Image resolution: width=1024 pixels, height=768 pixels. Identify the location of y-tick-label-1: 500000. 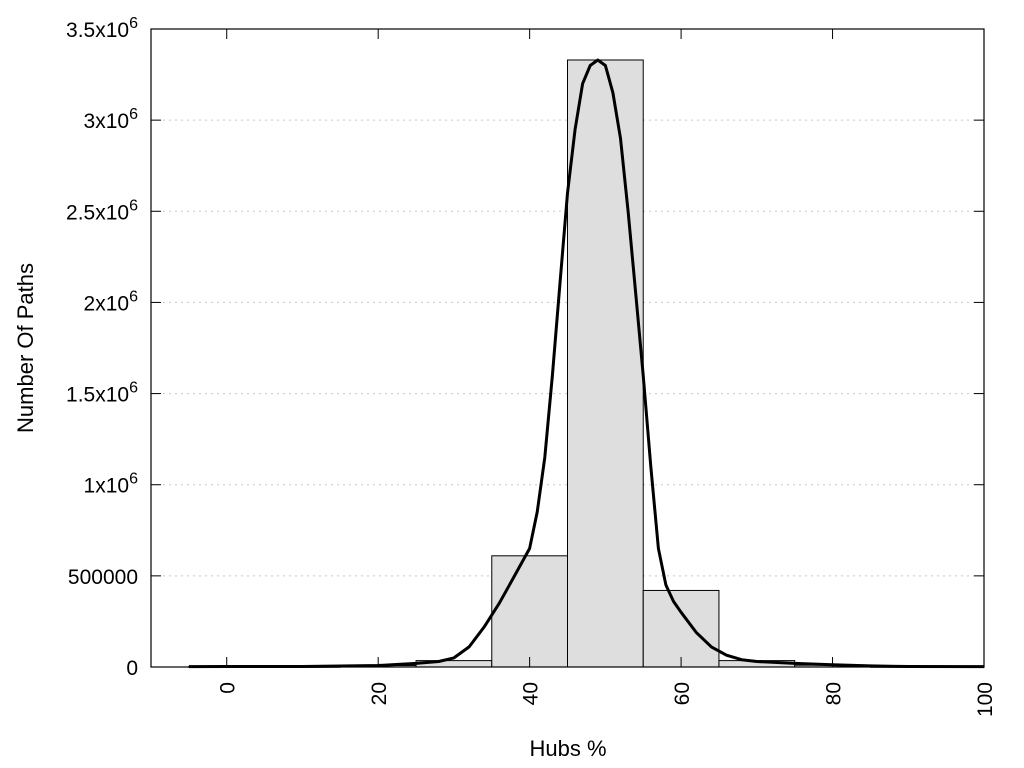
(103, 577).